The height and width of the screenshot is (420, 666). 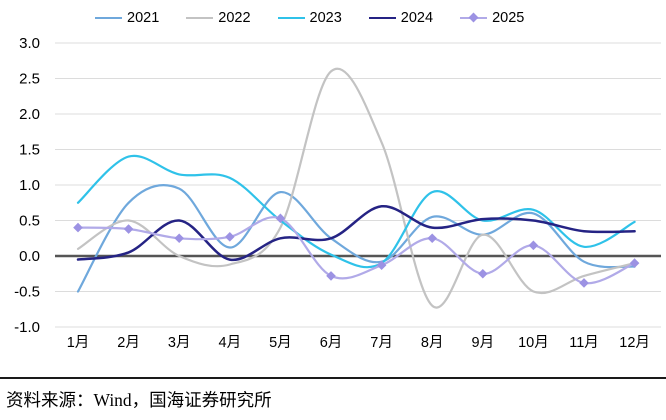 I want to click on y-axis-tick-label: 3.0, so click(x=29, y=43).